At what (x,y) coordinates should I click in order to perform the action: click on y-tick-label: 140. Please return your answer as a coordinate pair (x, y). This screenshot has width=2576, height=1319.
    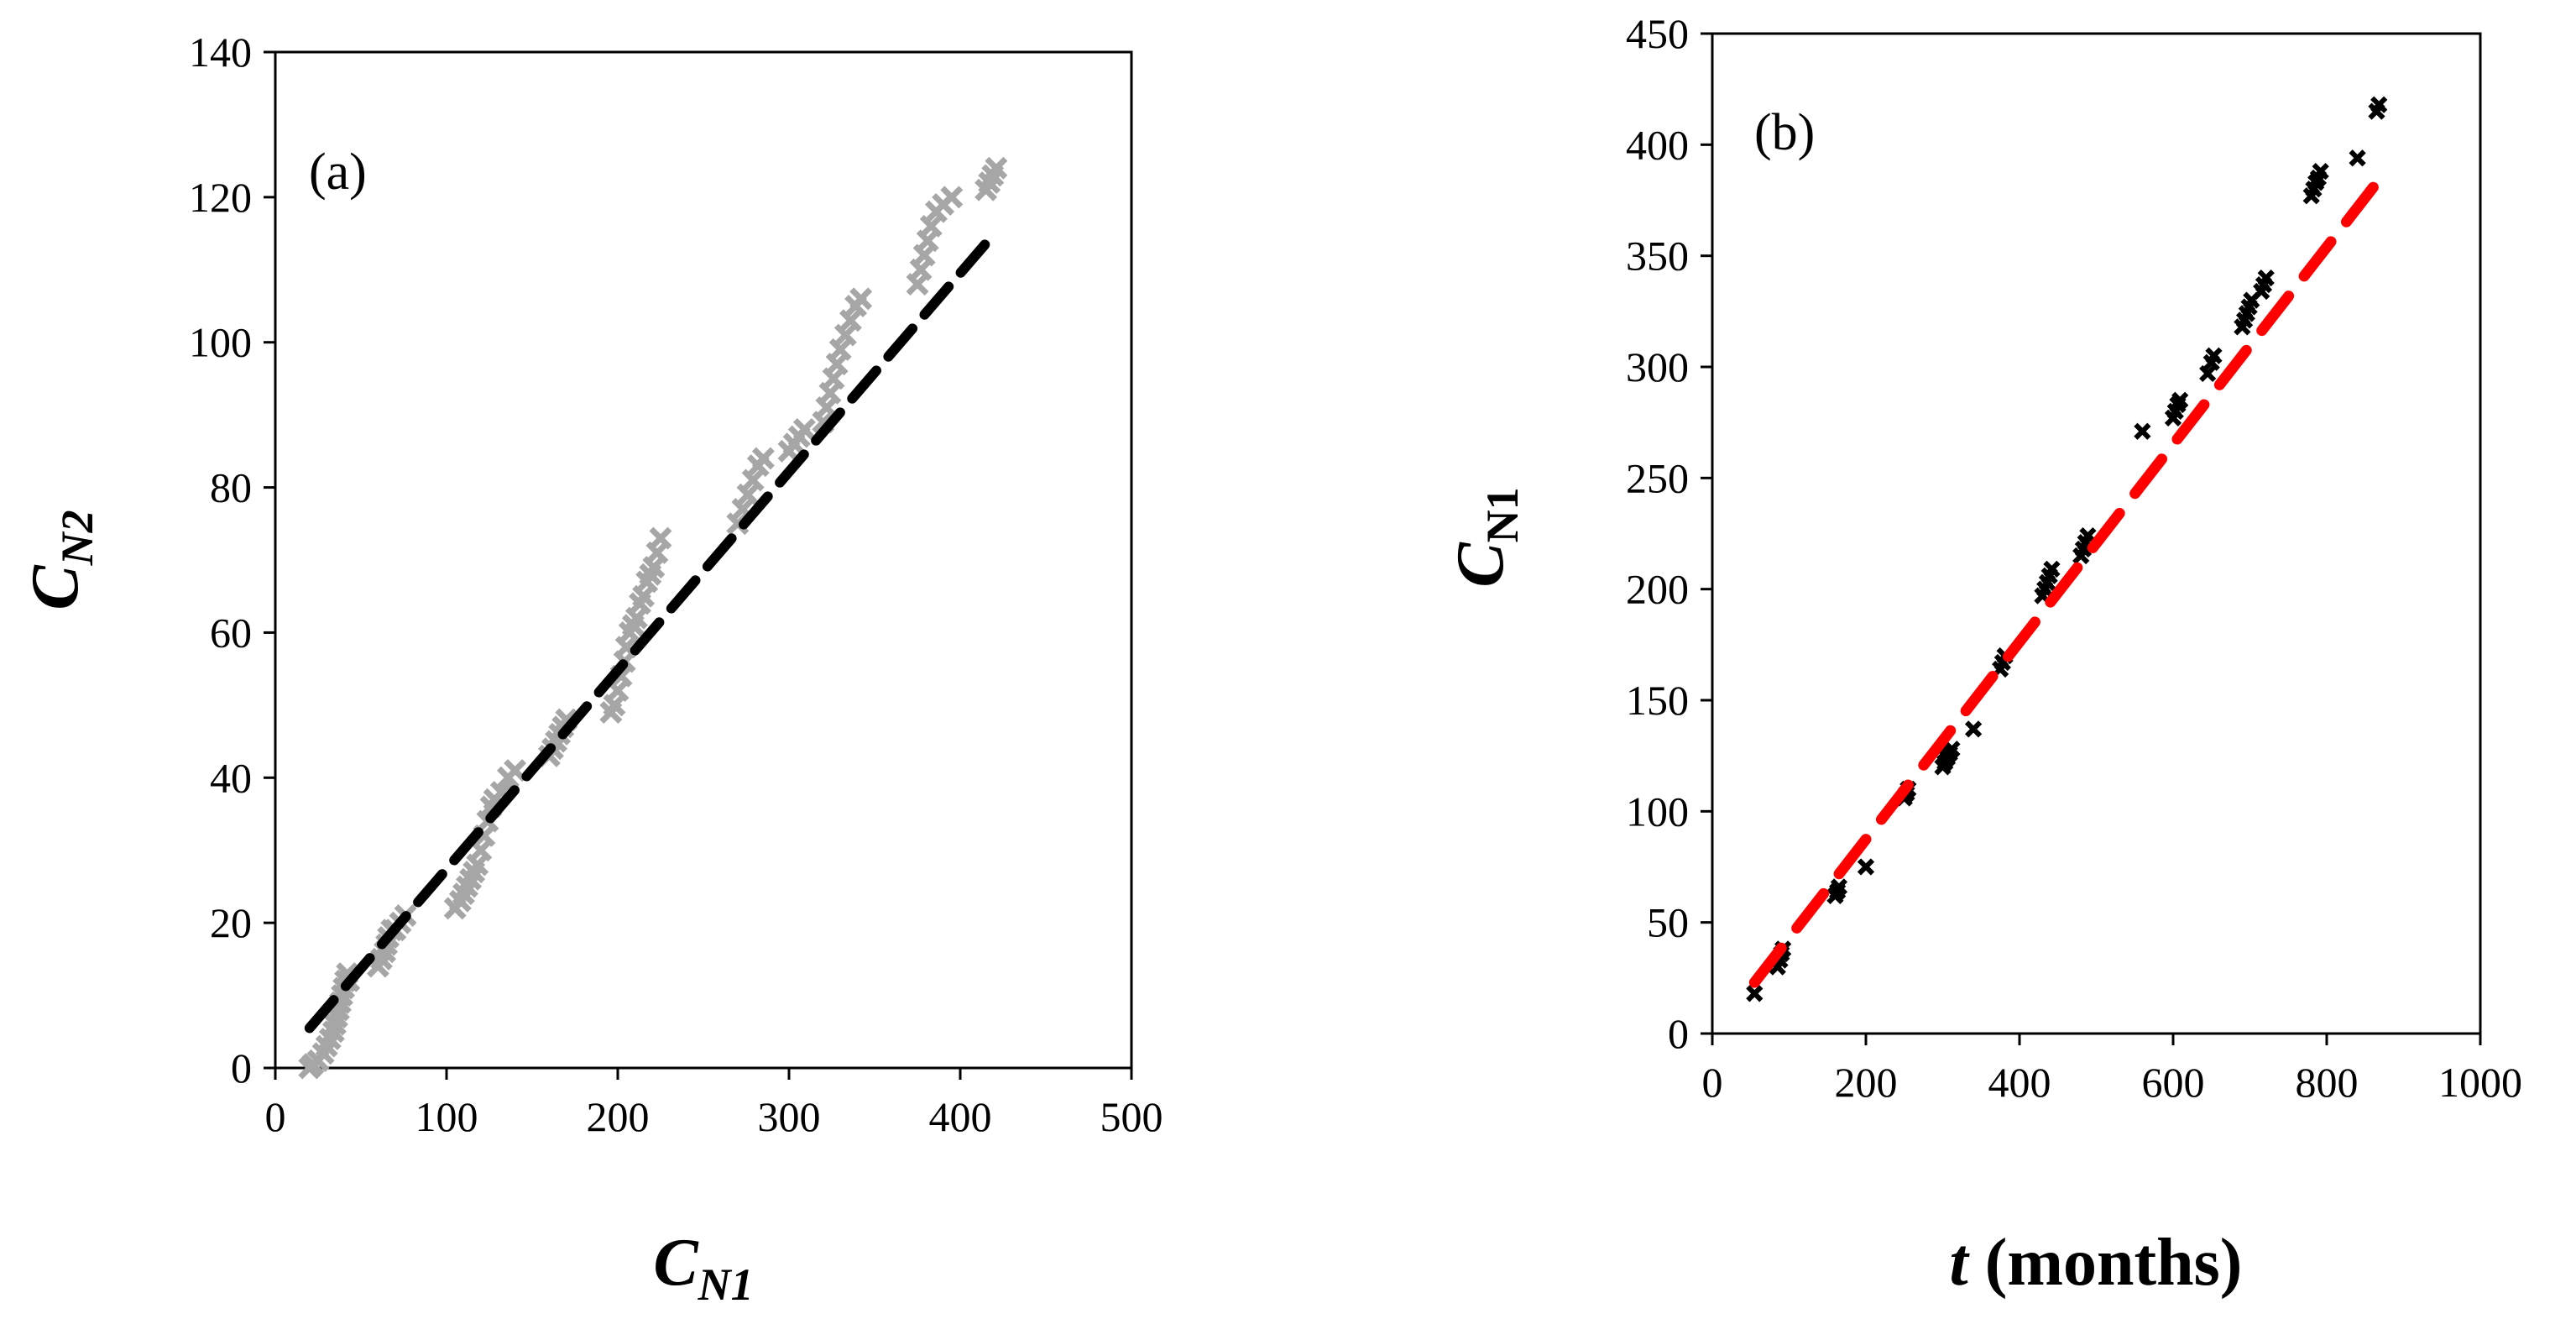
    Looking at the image, I should click on (220, 52).